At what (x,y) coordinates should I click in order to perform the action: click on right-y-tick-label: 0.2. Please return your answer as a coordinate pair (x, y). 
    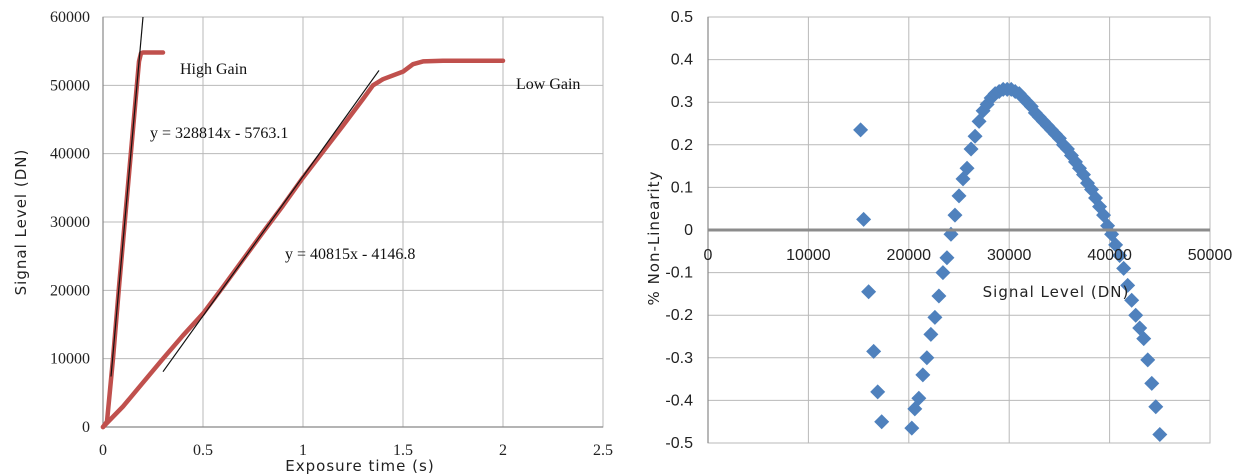
    Looking at the image, I should click on (682, 145).